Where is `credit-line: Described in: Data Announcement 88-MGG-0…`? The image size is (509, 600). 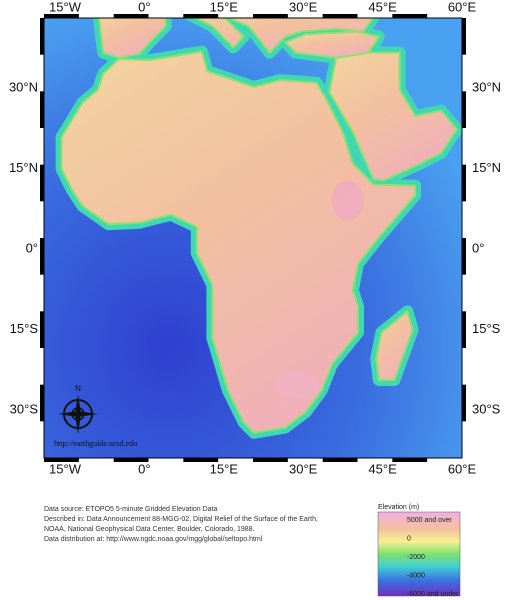
credit-line: Described in: Data Announcement 88-MGG-0… is located at coordinates (181, 519).